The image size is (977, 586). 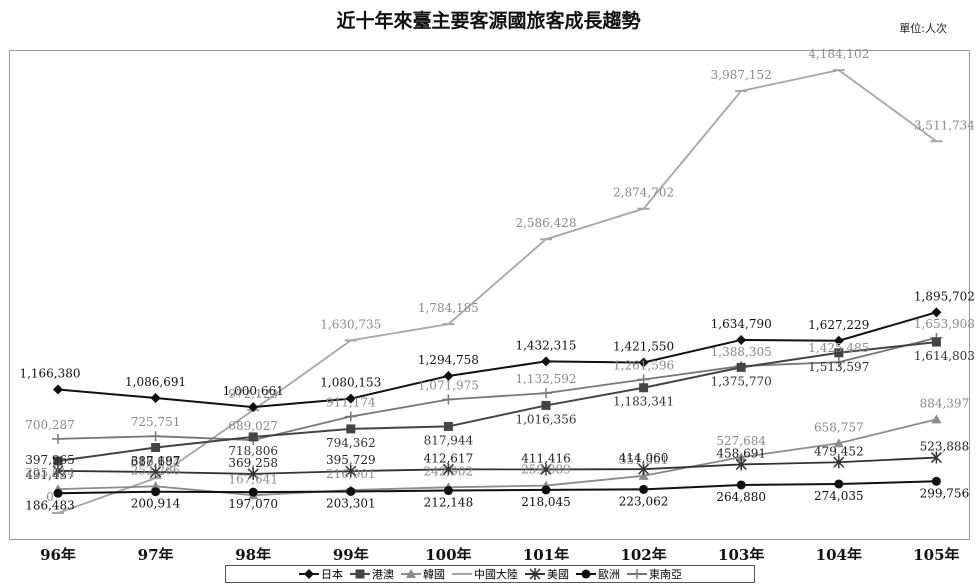 What do you see at coordinates (155, 382) in the screenshot?
I see `data-label: 1,086,691` at bounding box center [155, 382].